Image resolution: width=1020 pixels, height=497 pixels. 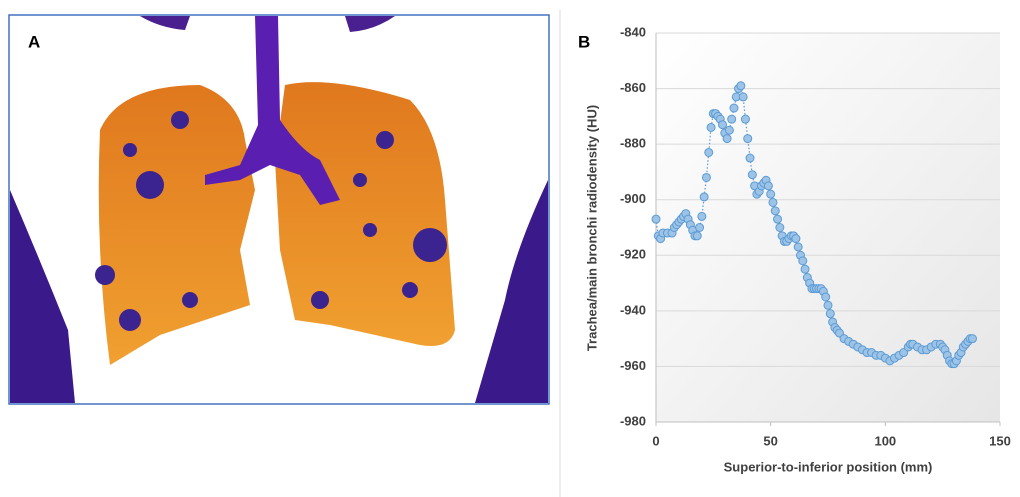 What do you see at coordinates (633, 309) in the screenshot?
I see `y-tick-label: -940` at bounding box center [633, 309].